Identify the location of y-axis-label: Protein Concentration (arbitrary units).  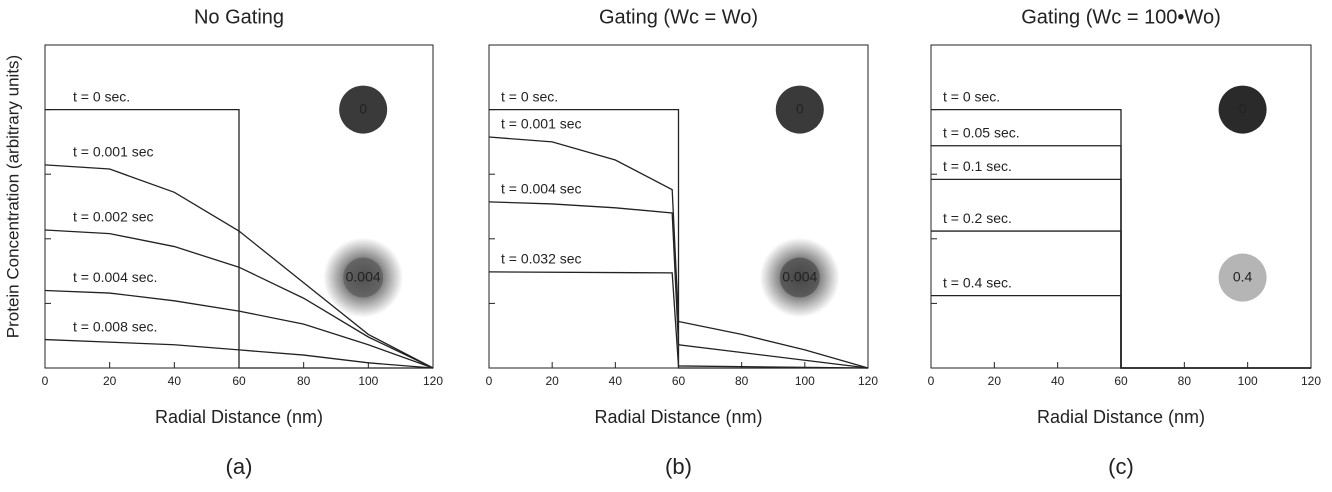
(12, 196).